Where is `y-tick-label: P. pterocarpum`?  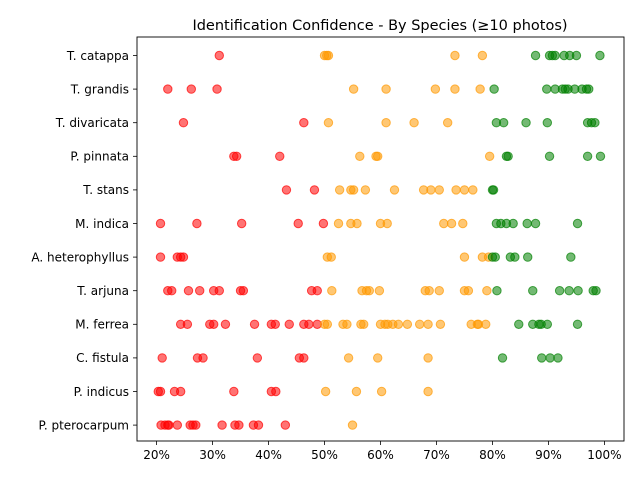
y-tick-label: P. pterocarpum is located at coordinates (83, 425).